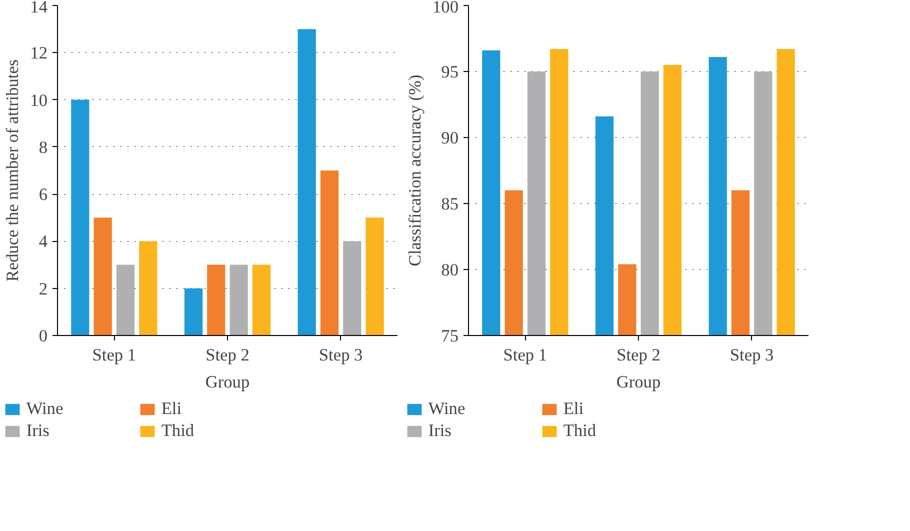  Describe the element at coordinates (449, 336) in the screenshot. I see `y-tick-label: 75` at that location.